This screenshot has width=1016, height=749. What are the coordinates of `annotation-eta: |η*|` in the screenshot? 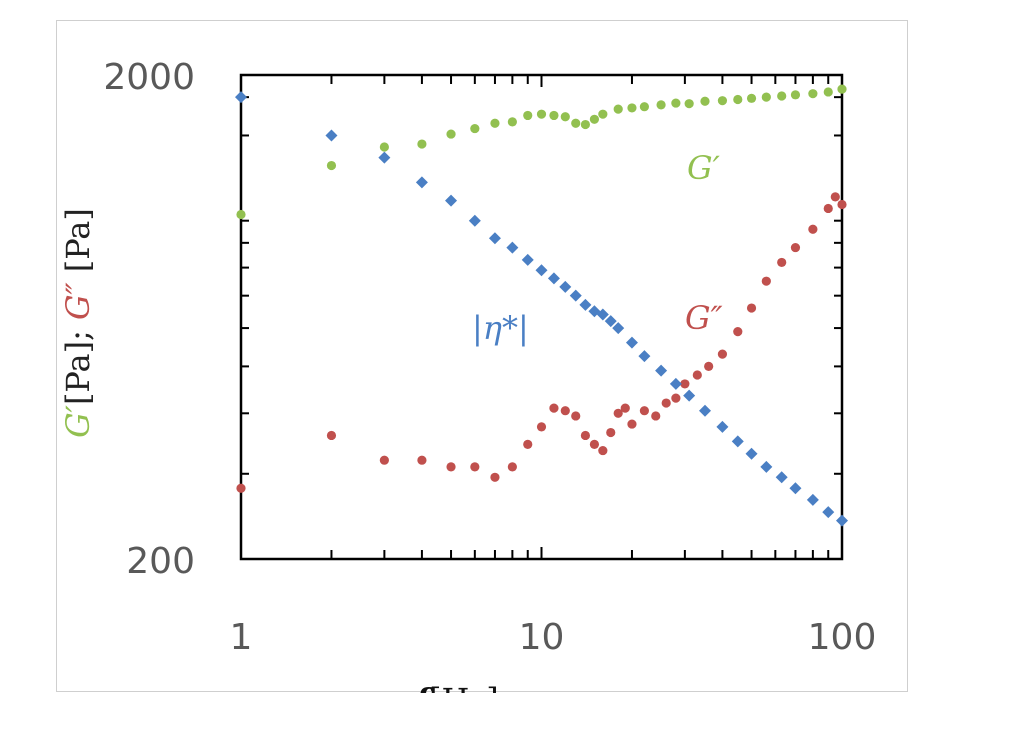 It's located at (500, 328).